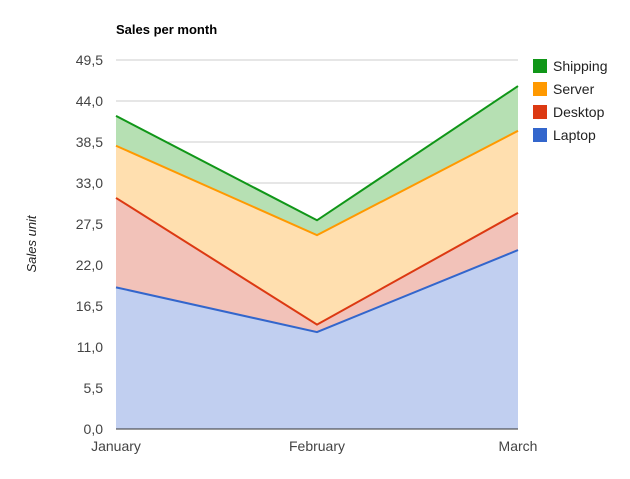 This screenshot has height=479, width=630. What do you see at coordinates (579, 112) in the screenshot?
I see `legend-label: Desktop` at bounding box center [579, 112].